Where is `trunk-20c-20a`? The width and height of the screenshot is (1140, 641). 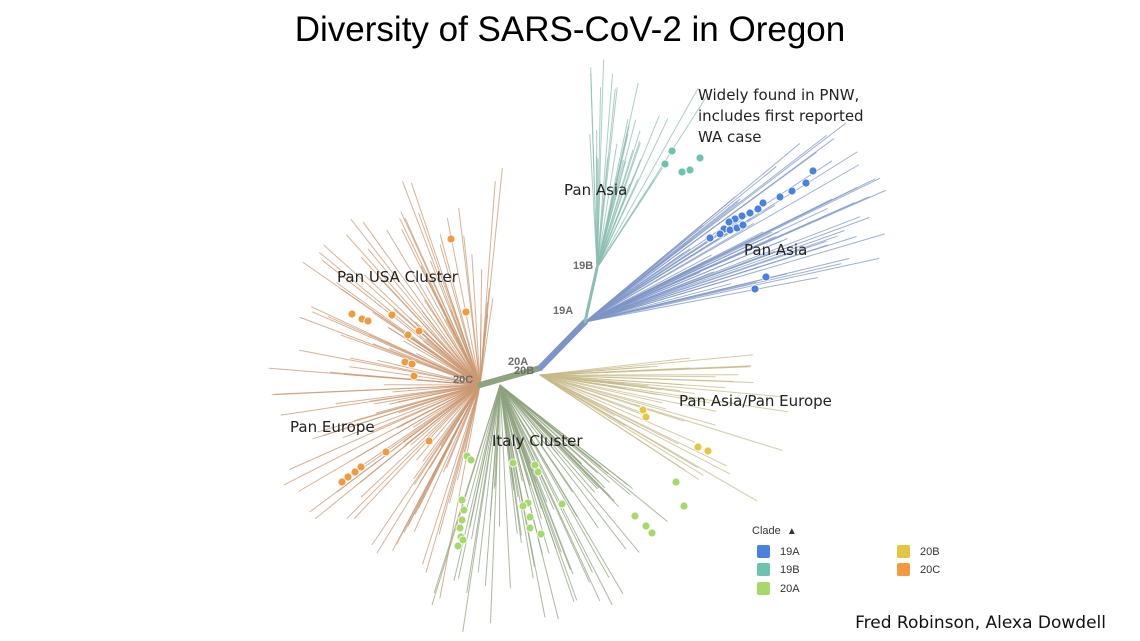 trunk-20c-20a is located at coordinates (510, 376).